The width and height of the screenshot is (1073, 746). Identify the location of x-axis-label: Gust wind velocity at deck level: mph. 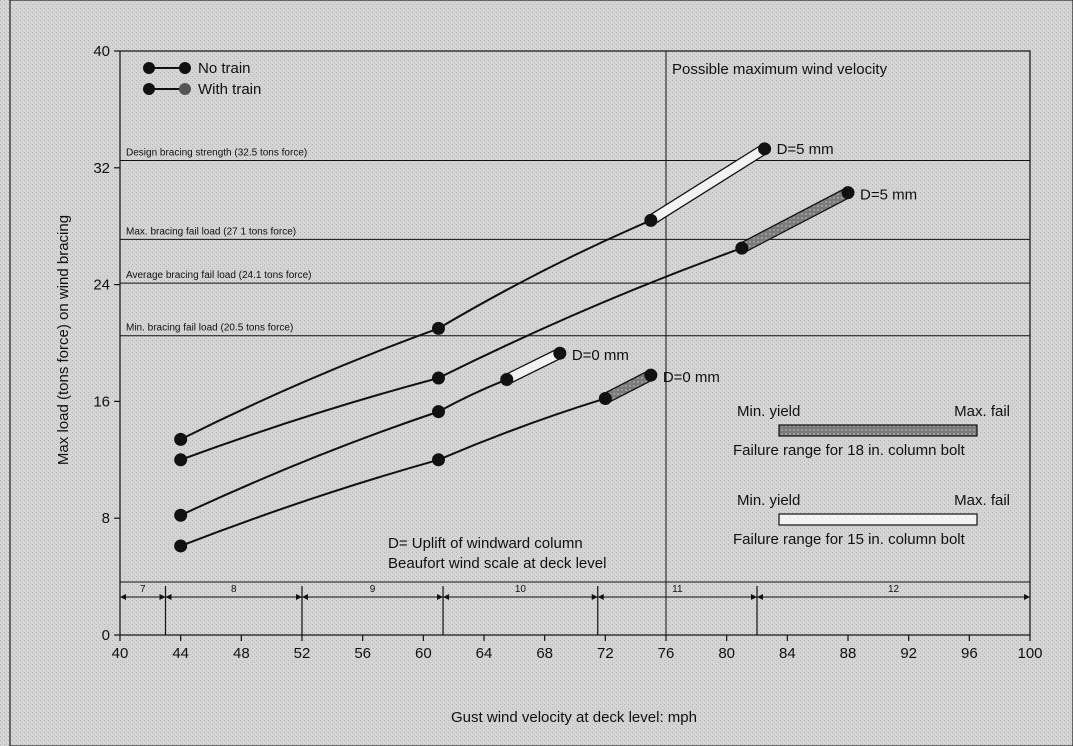
(574, 717).